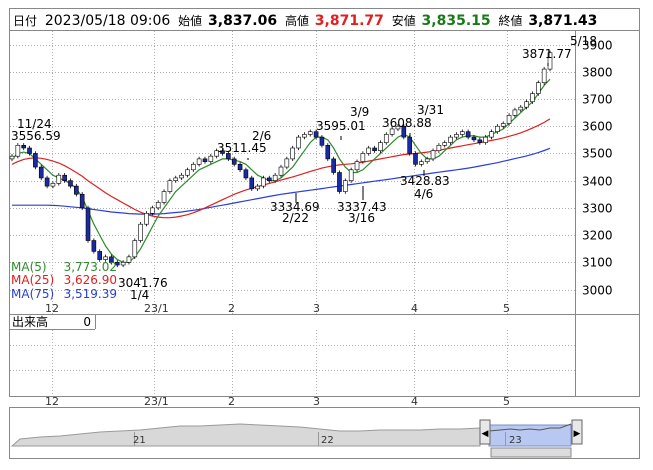 The height and width of the screenshot is (470, 653). Describe the element at coordinates (190, 20) in the screenshot. I see `open-label: 始値` at that location.